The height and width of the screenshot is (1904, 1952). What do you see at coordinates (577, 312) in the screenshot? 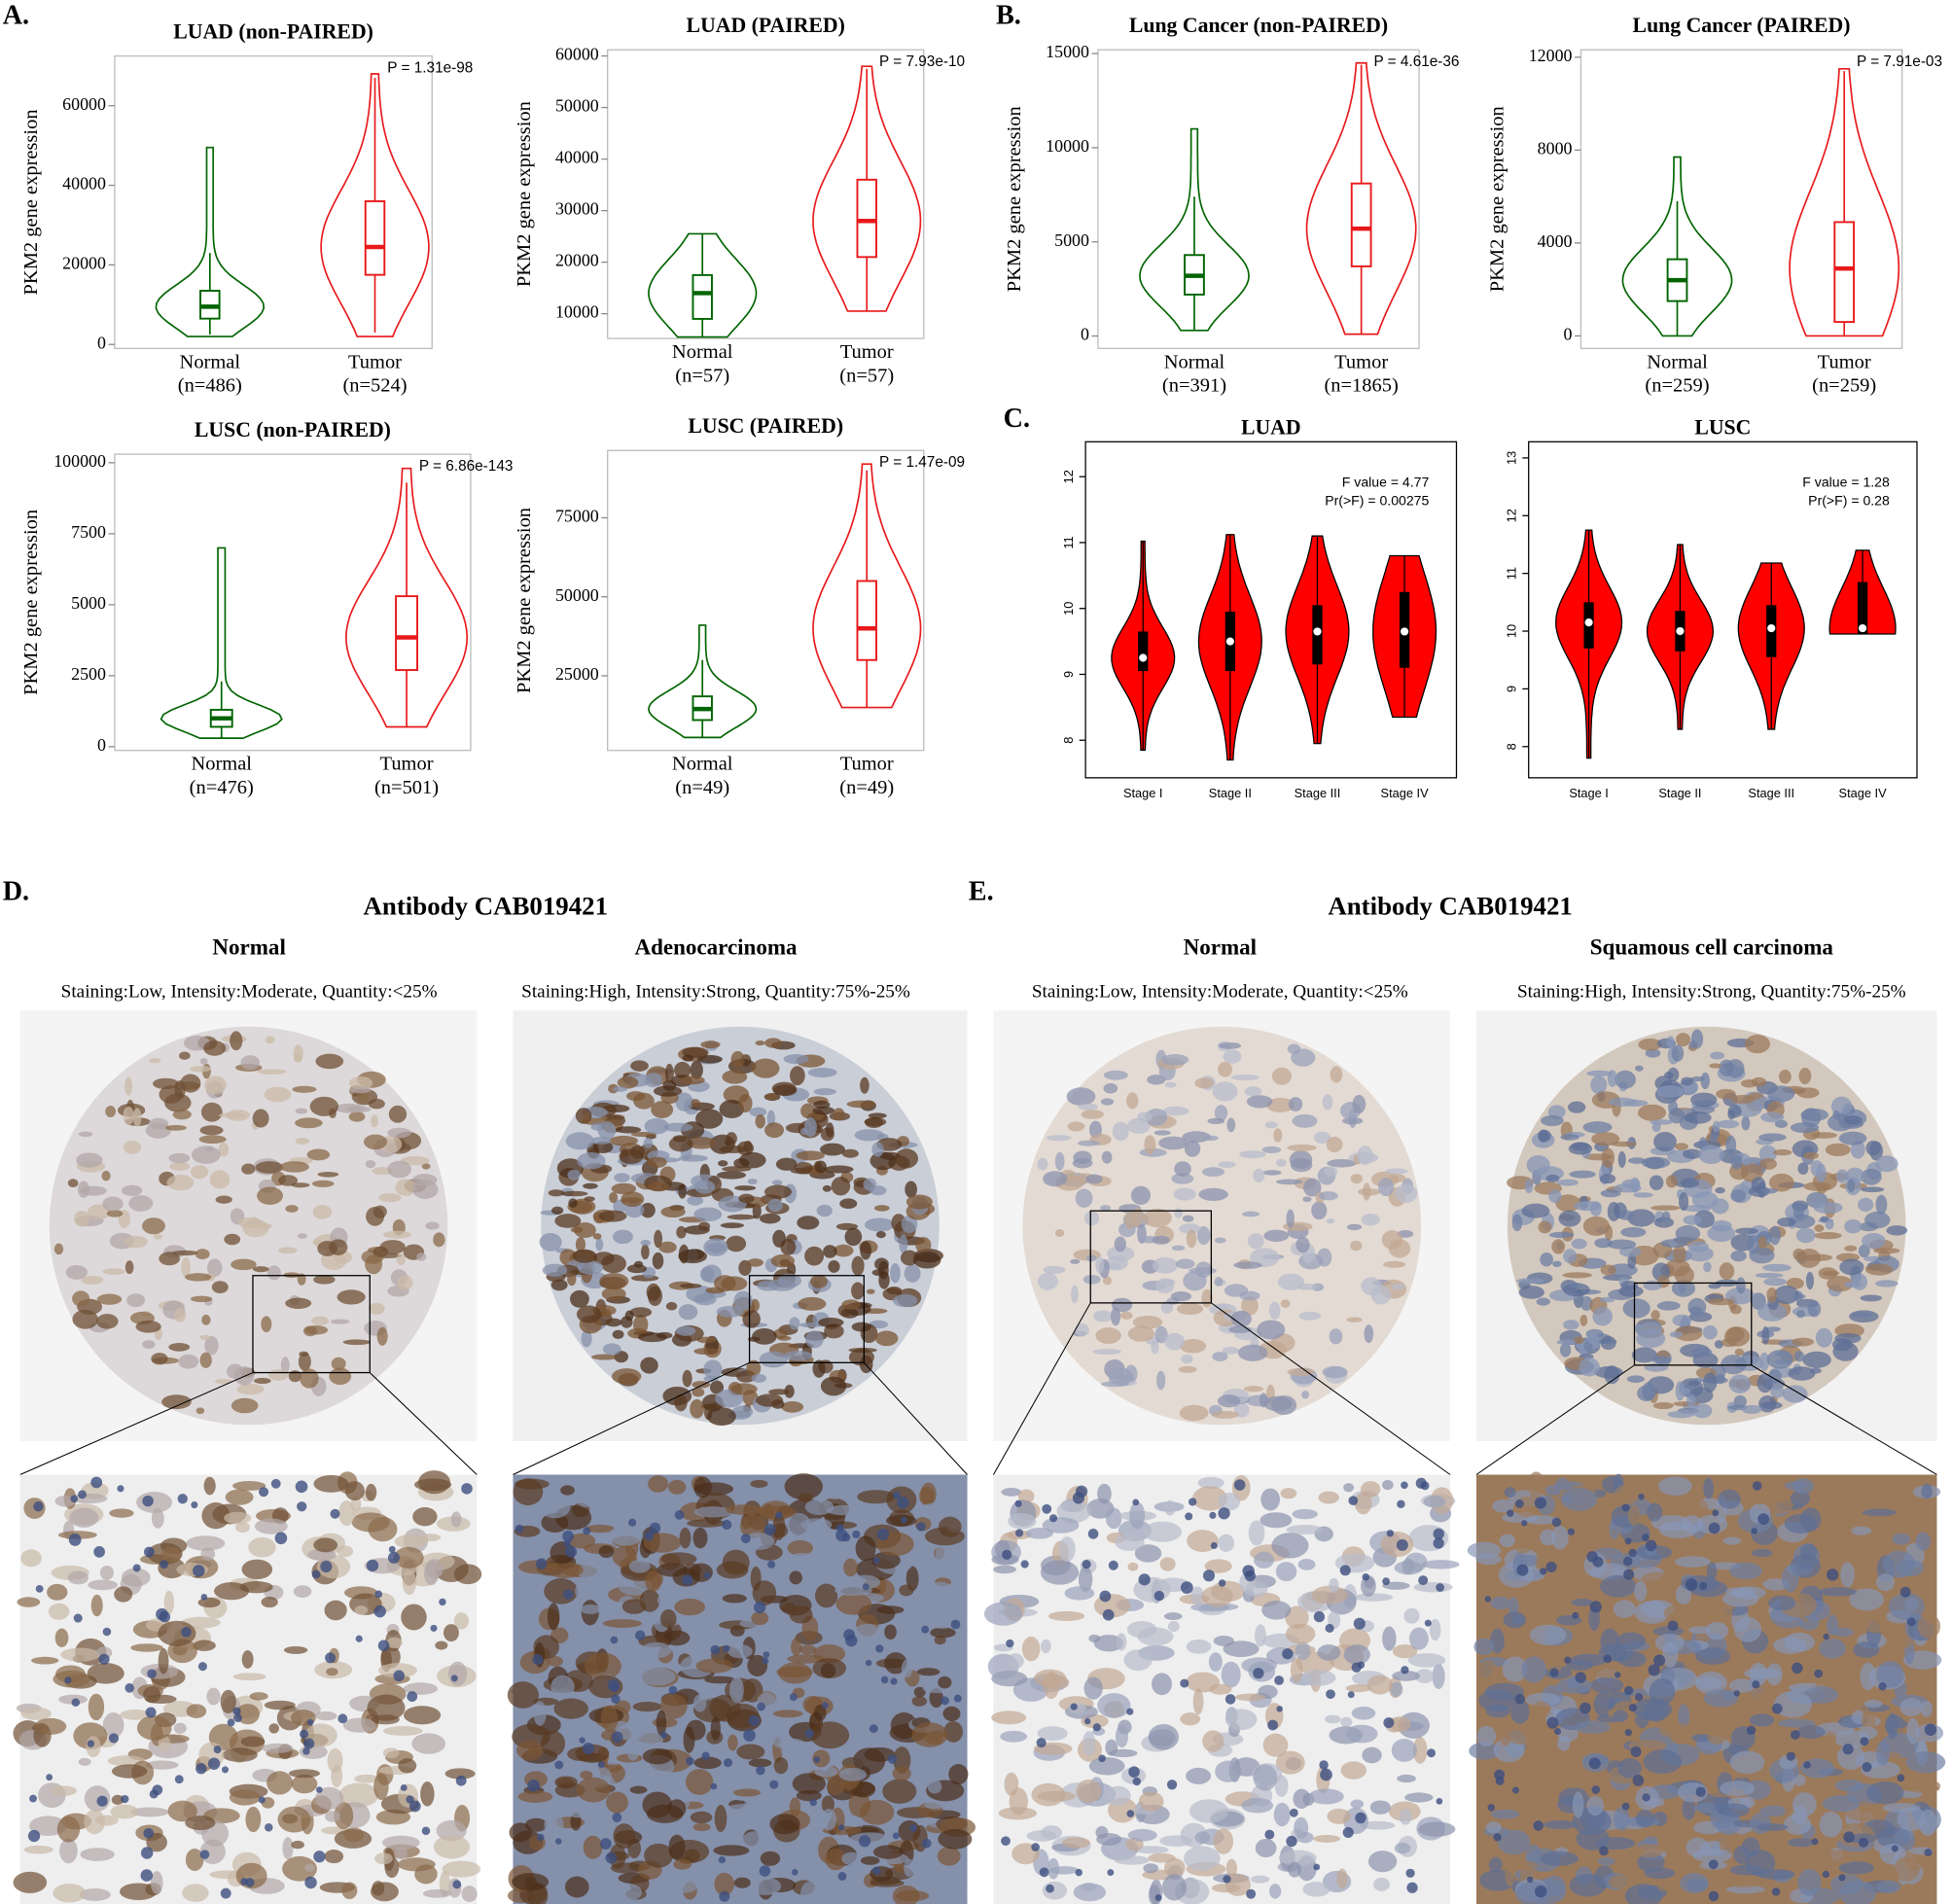
I see `y-tick-label: 10000` at bounding box center [577, 312].